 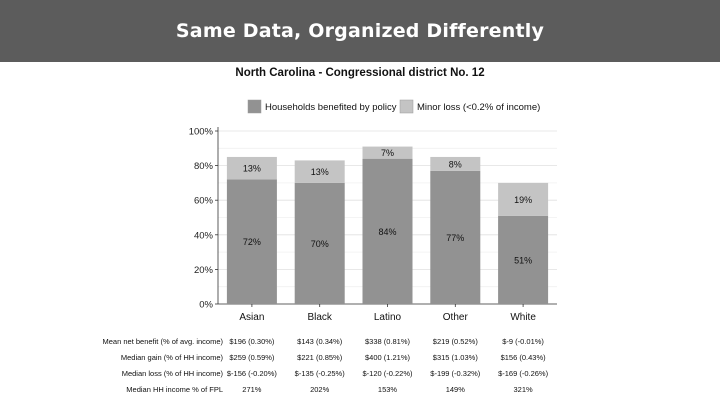 I want to click on table-cell: $-120 (-0.22%), so click(x=387, y=373).